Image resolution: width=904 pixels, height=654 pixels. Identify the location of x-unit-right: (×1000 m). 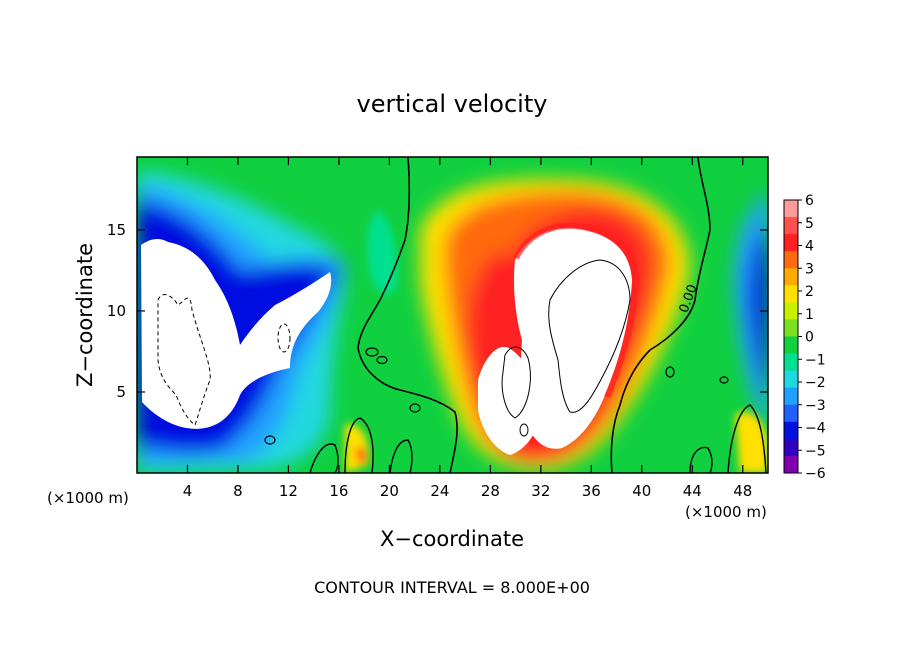
(726, 512).